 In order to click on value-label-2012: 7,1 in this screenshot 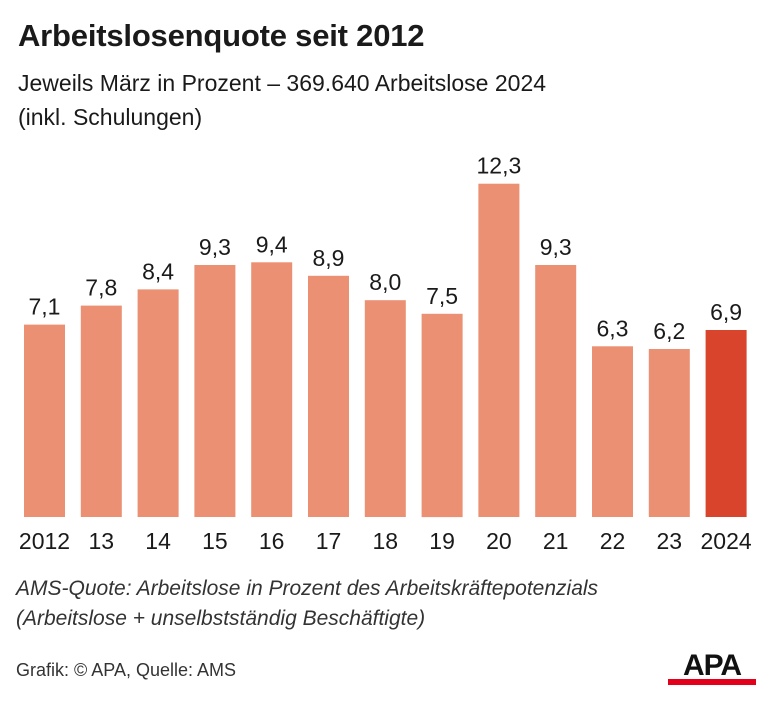, I will do `click(45, 307)`.